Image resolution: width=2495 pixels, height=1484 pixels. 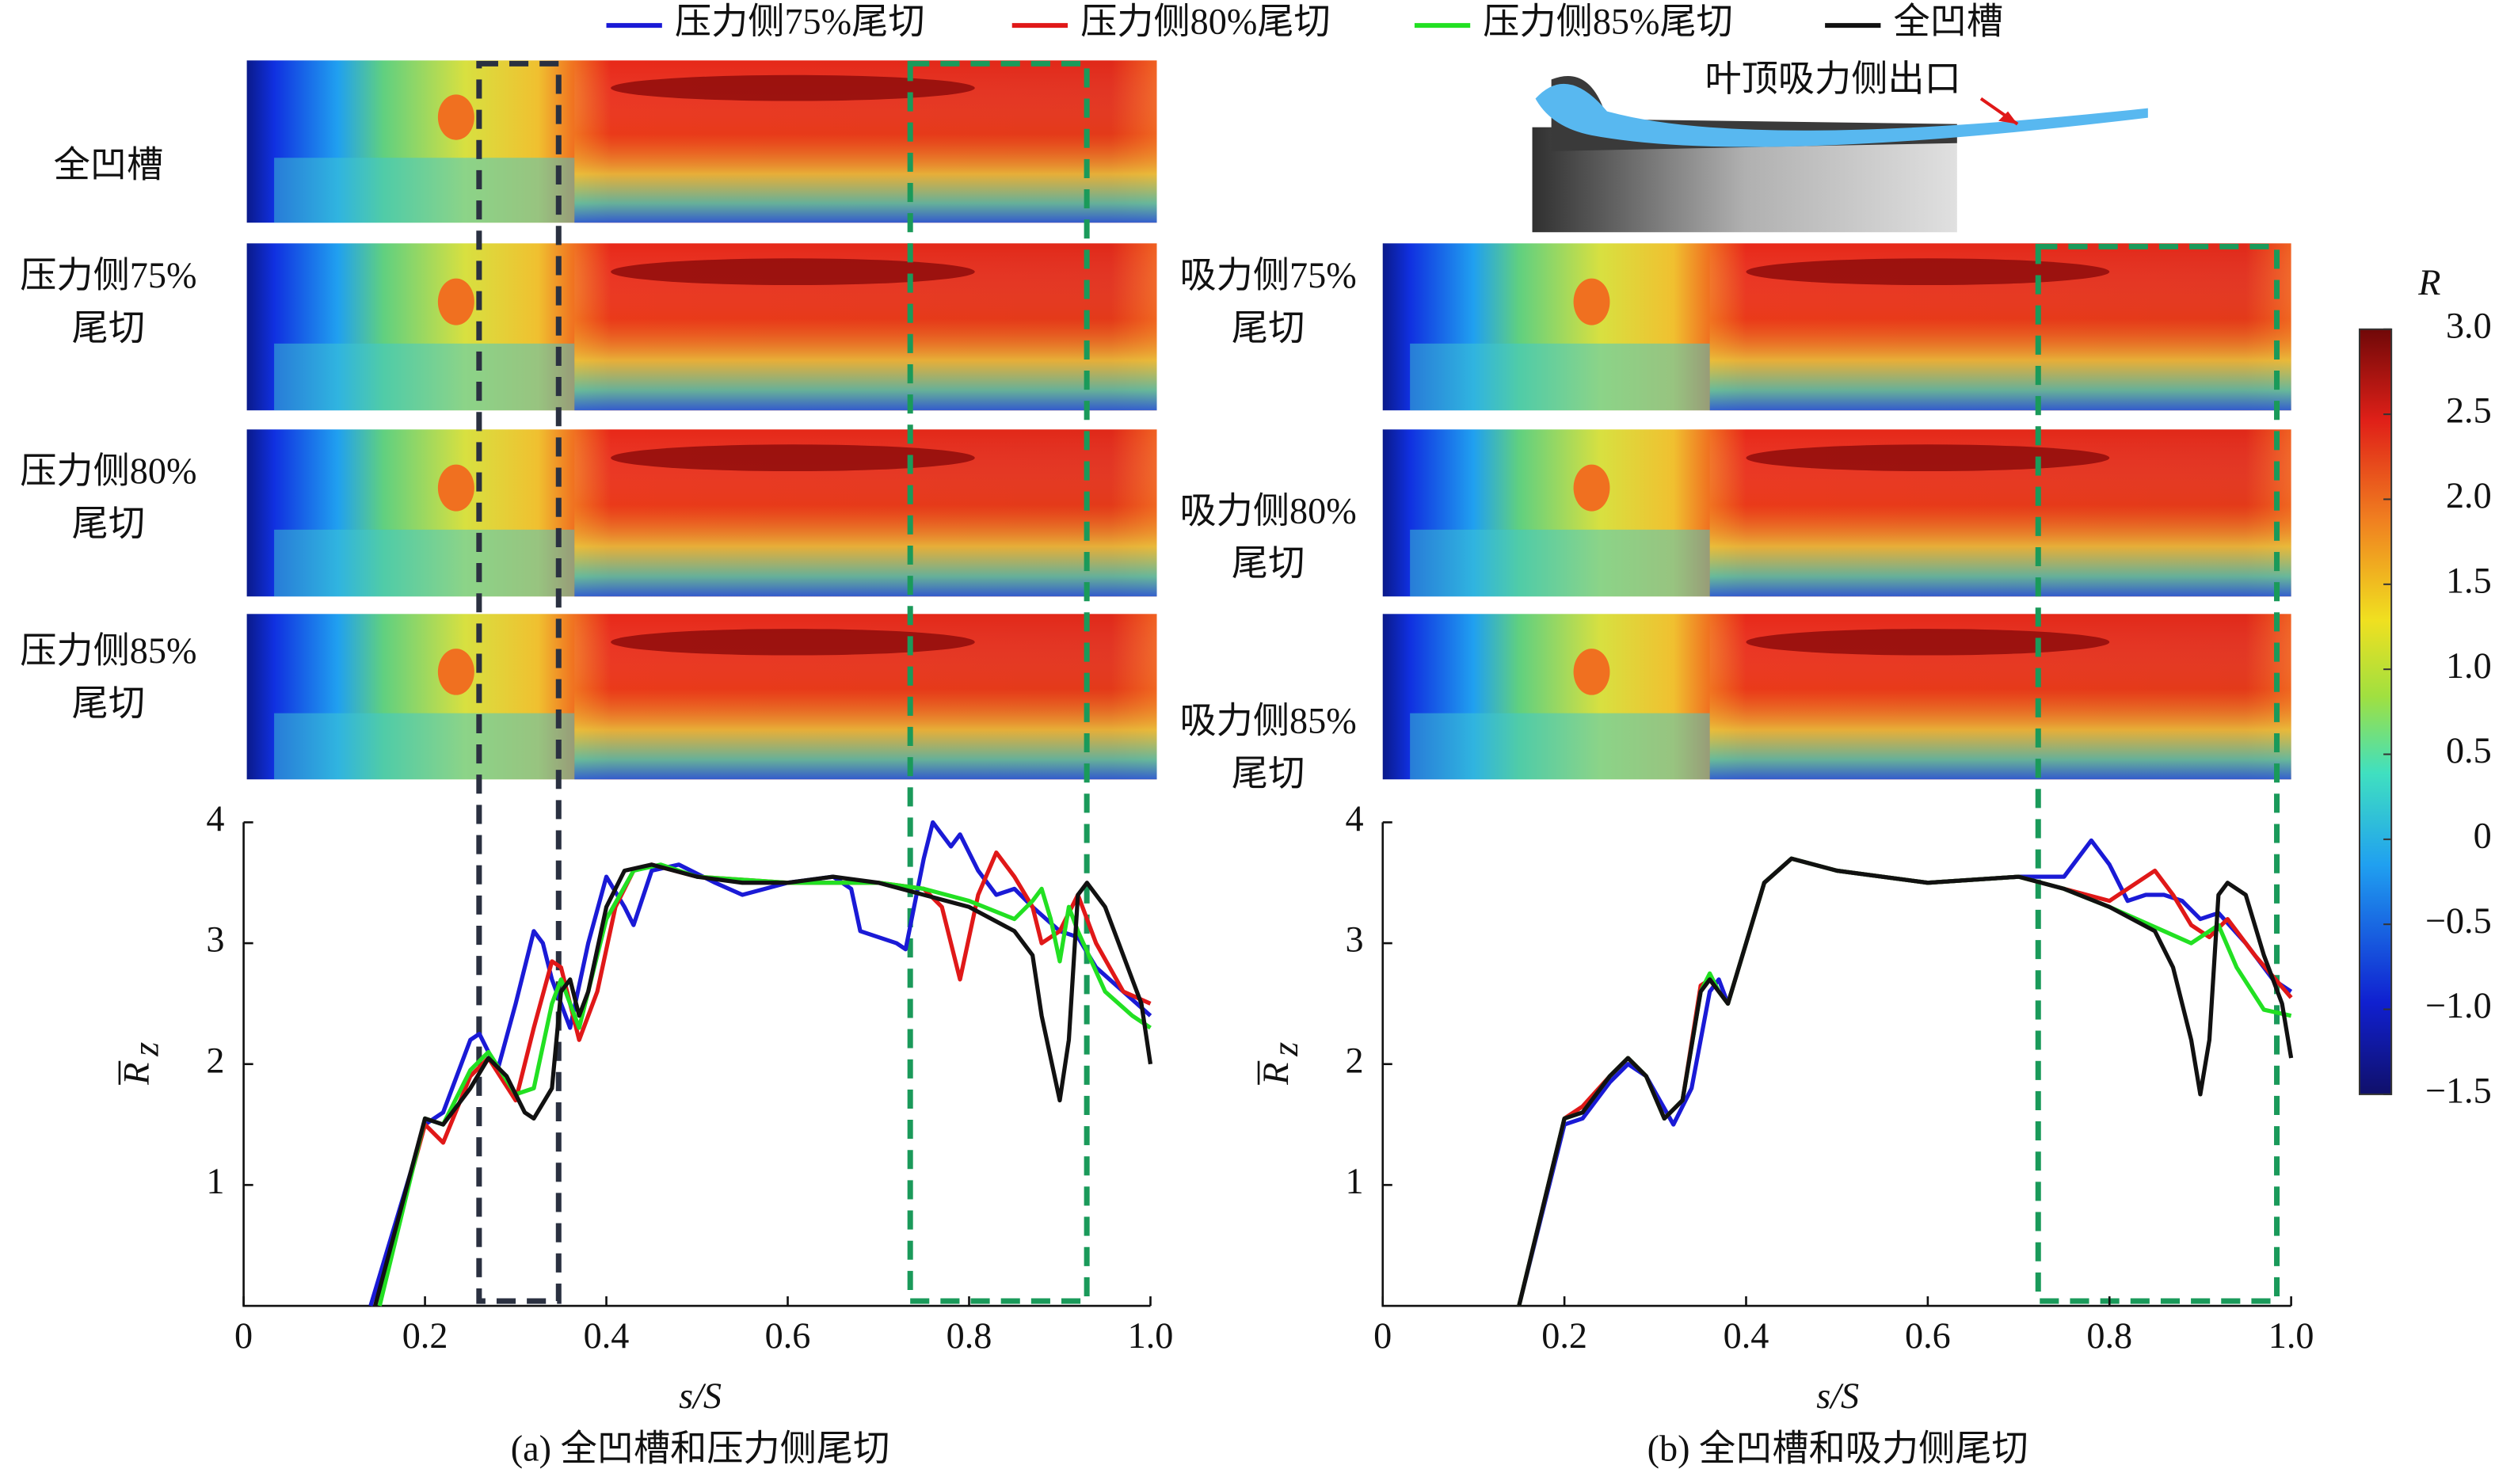 What do you see at coordinates (1267, 511) in the screenshot?
I see `map-label: 吸力侧80%` at bounding box center [1267, 511].